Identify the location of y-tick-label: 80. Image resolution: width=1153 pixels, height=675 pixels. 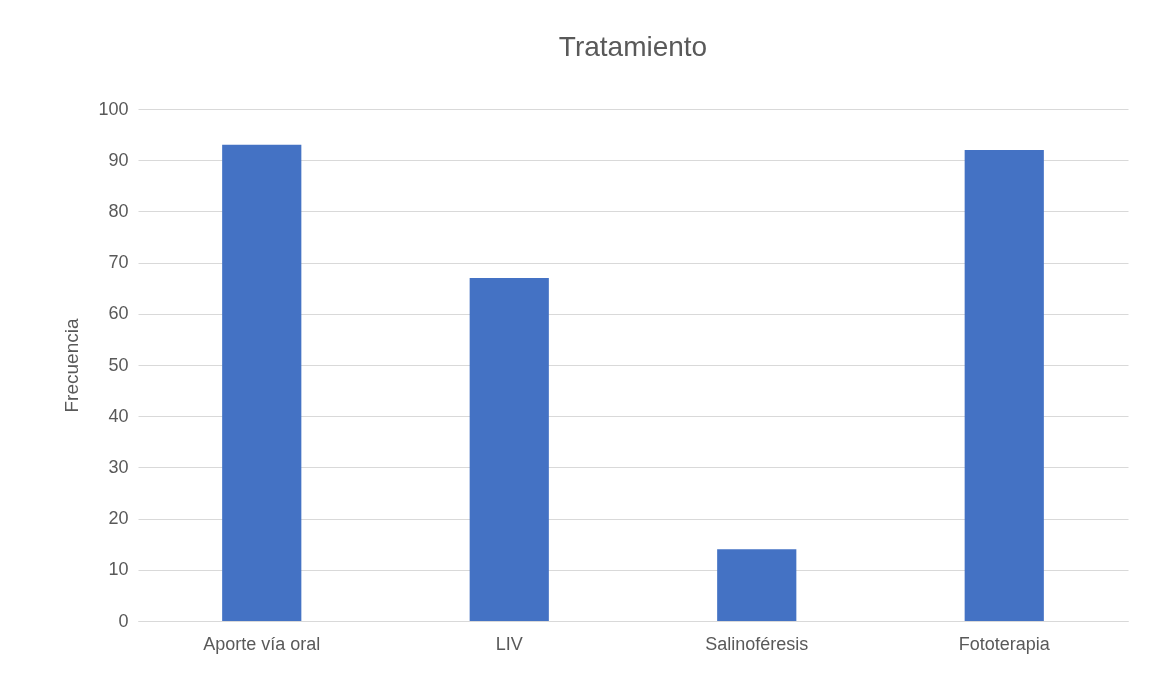
(118, 210).